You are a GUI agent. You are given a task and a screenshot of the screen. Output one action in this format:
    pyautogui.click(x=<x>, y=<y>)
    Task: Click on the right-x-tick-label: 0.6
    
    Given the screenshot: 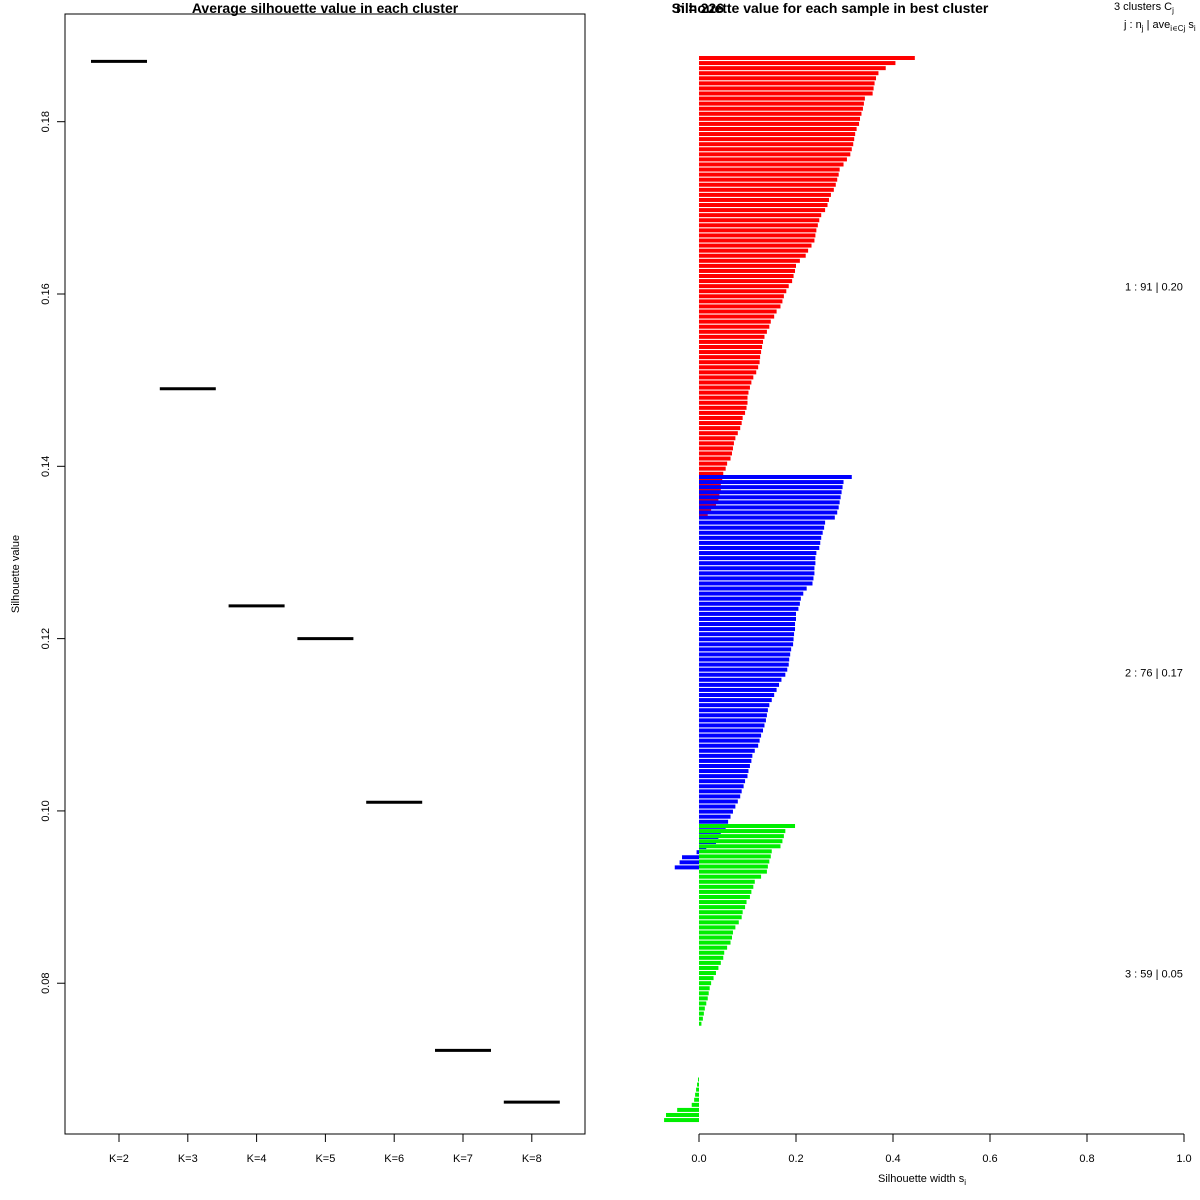 What is the action you would take?
    pyautogui.click(x=989, y=1159)
    